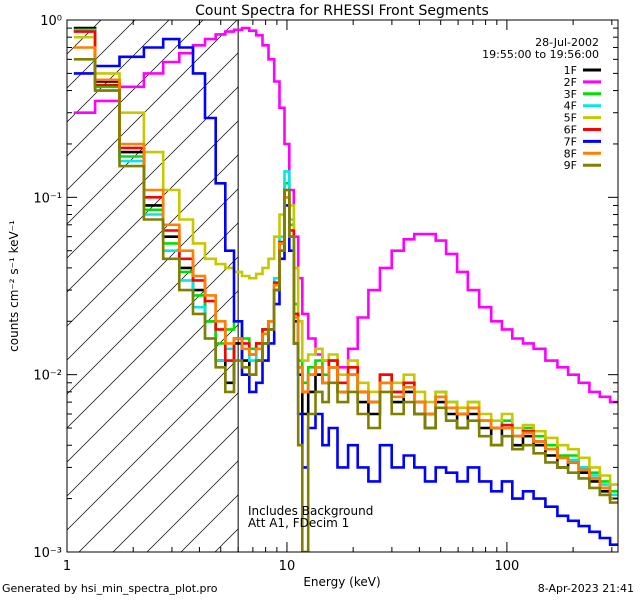 This screenshot has height=600, width=640. I want to click on legend-label-9F: 9F, so click(570, 165).